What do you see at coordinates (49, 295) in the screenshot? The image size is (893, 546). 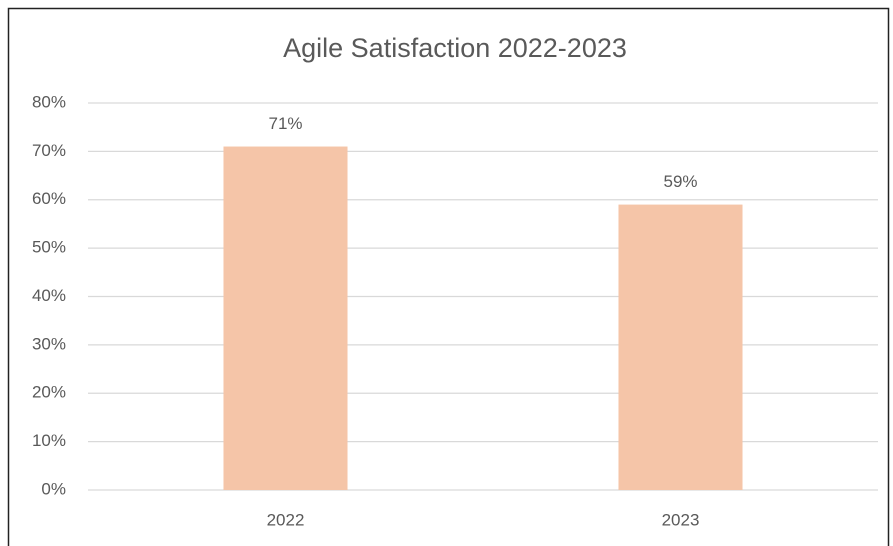 I see `y-tick-label: 40%` at bounding box center [49, 295].